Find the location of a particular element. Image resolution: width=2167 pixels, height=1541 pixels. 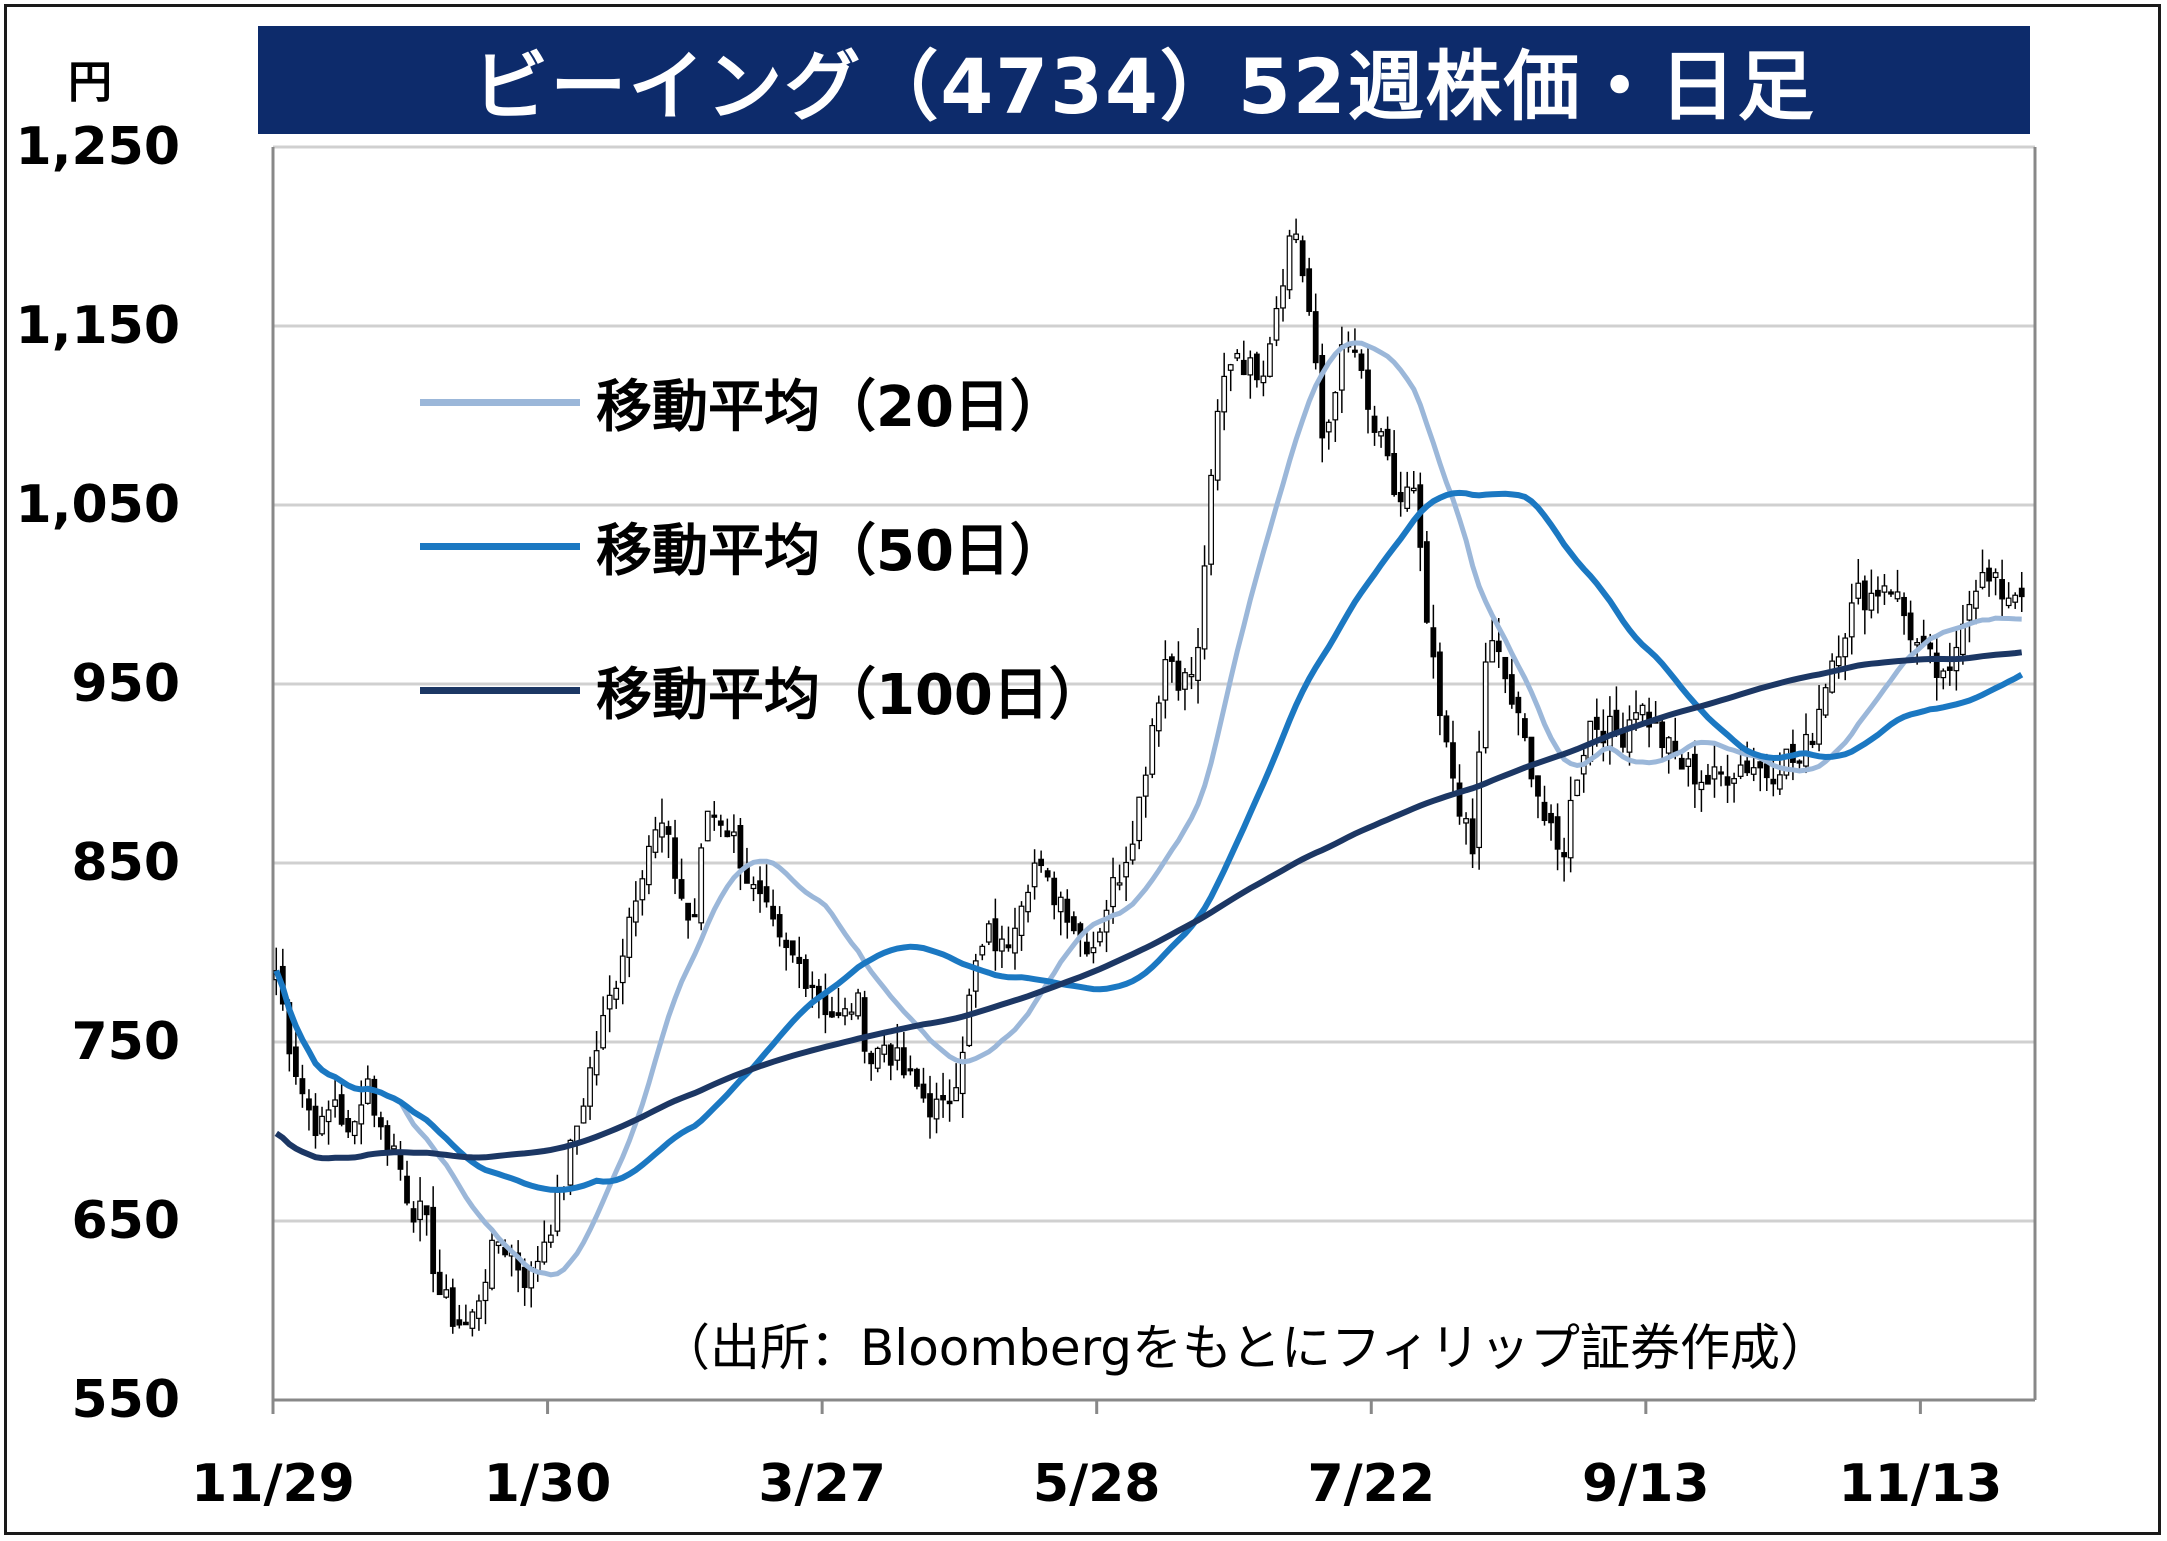

x-tick-label: 11/29 is located at coordinates (273, 1484).